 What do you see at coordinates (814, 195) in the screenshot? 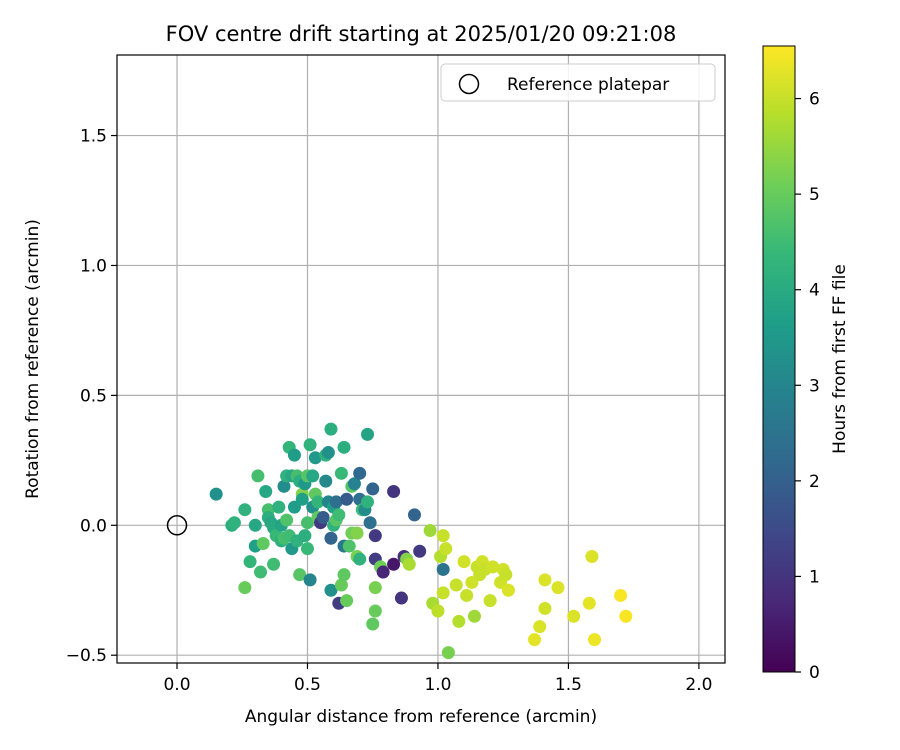
I see `colorbar-tick-label: 5` at bounding box center [814, 195].